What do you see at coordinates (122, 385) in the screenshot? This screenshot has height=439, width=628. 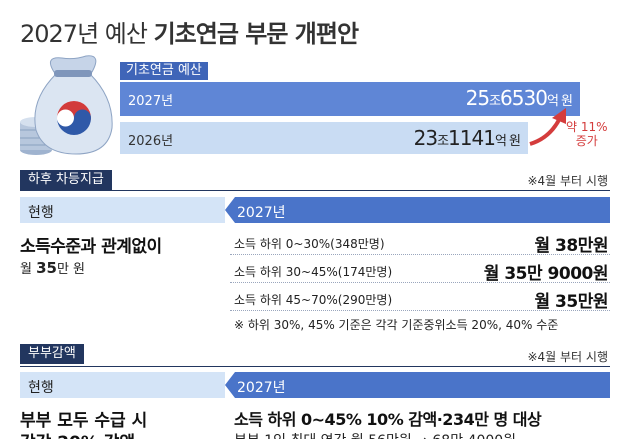 I see `section2-head-current: 현행` at bounding box center [122, 385].